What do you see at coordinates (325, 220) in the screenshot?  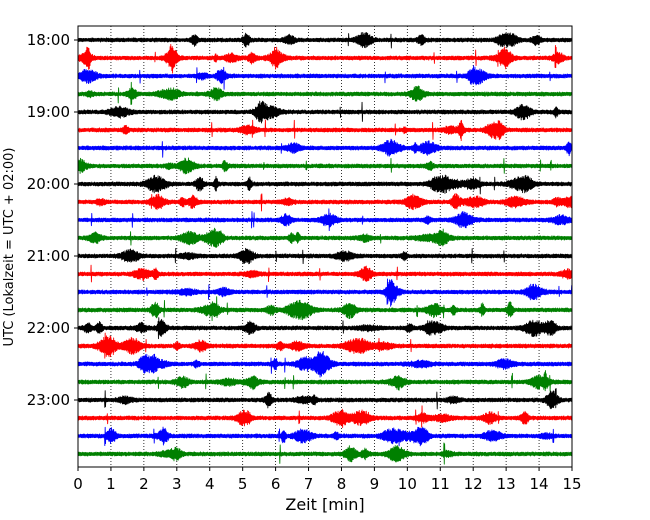 I see `trace-2030` at bounding box center [325, 220].